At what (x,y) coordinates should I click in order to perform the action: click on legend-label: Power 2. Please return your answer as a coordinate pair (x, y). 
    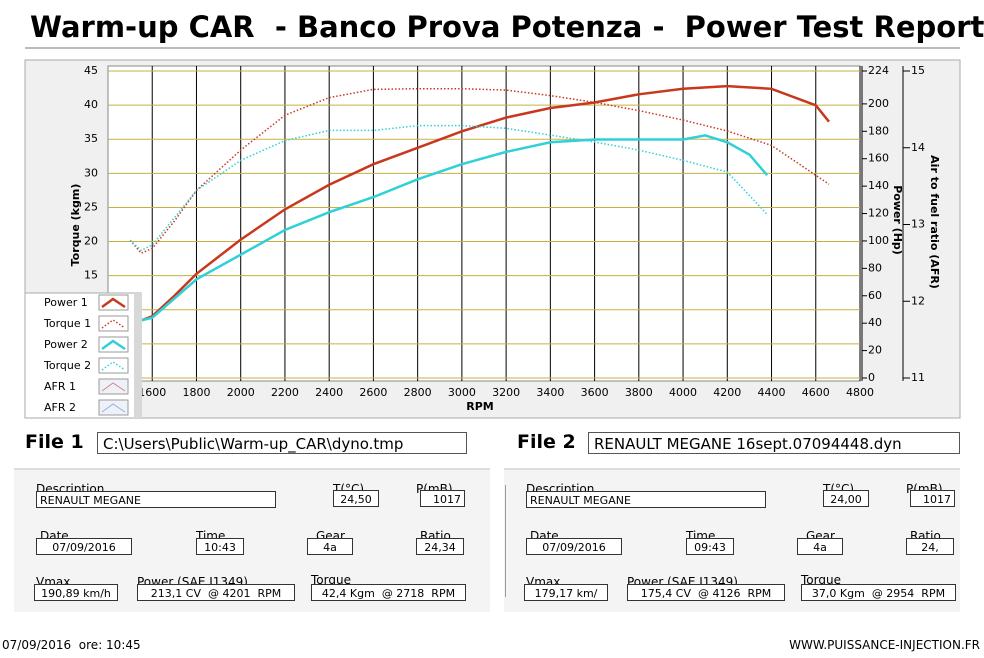
    Looking at the image, I should click on (66, 344).